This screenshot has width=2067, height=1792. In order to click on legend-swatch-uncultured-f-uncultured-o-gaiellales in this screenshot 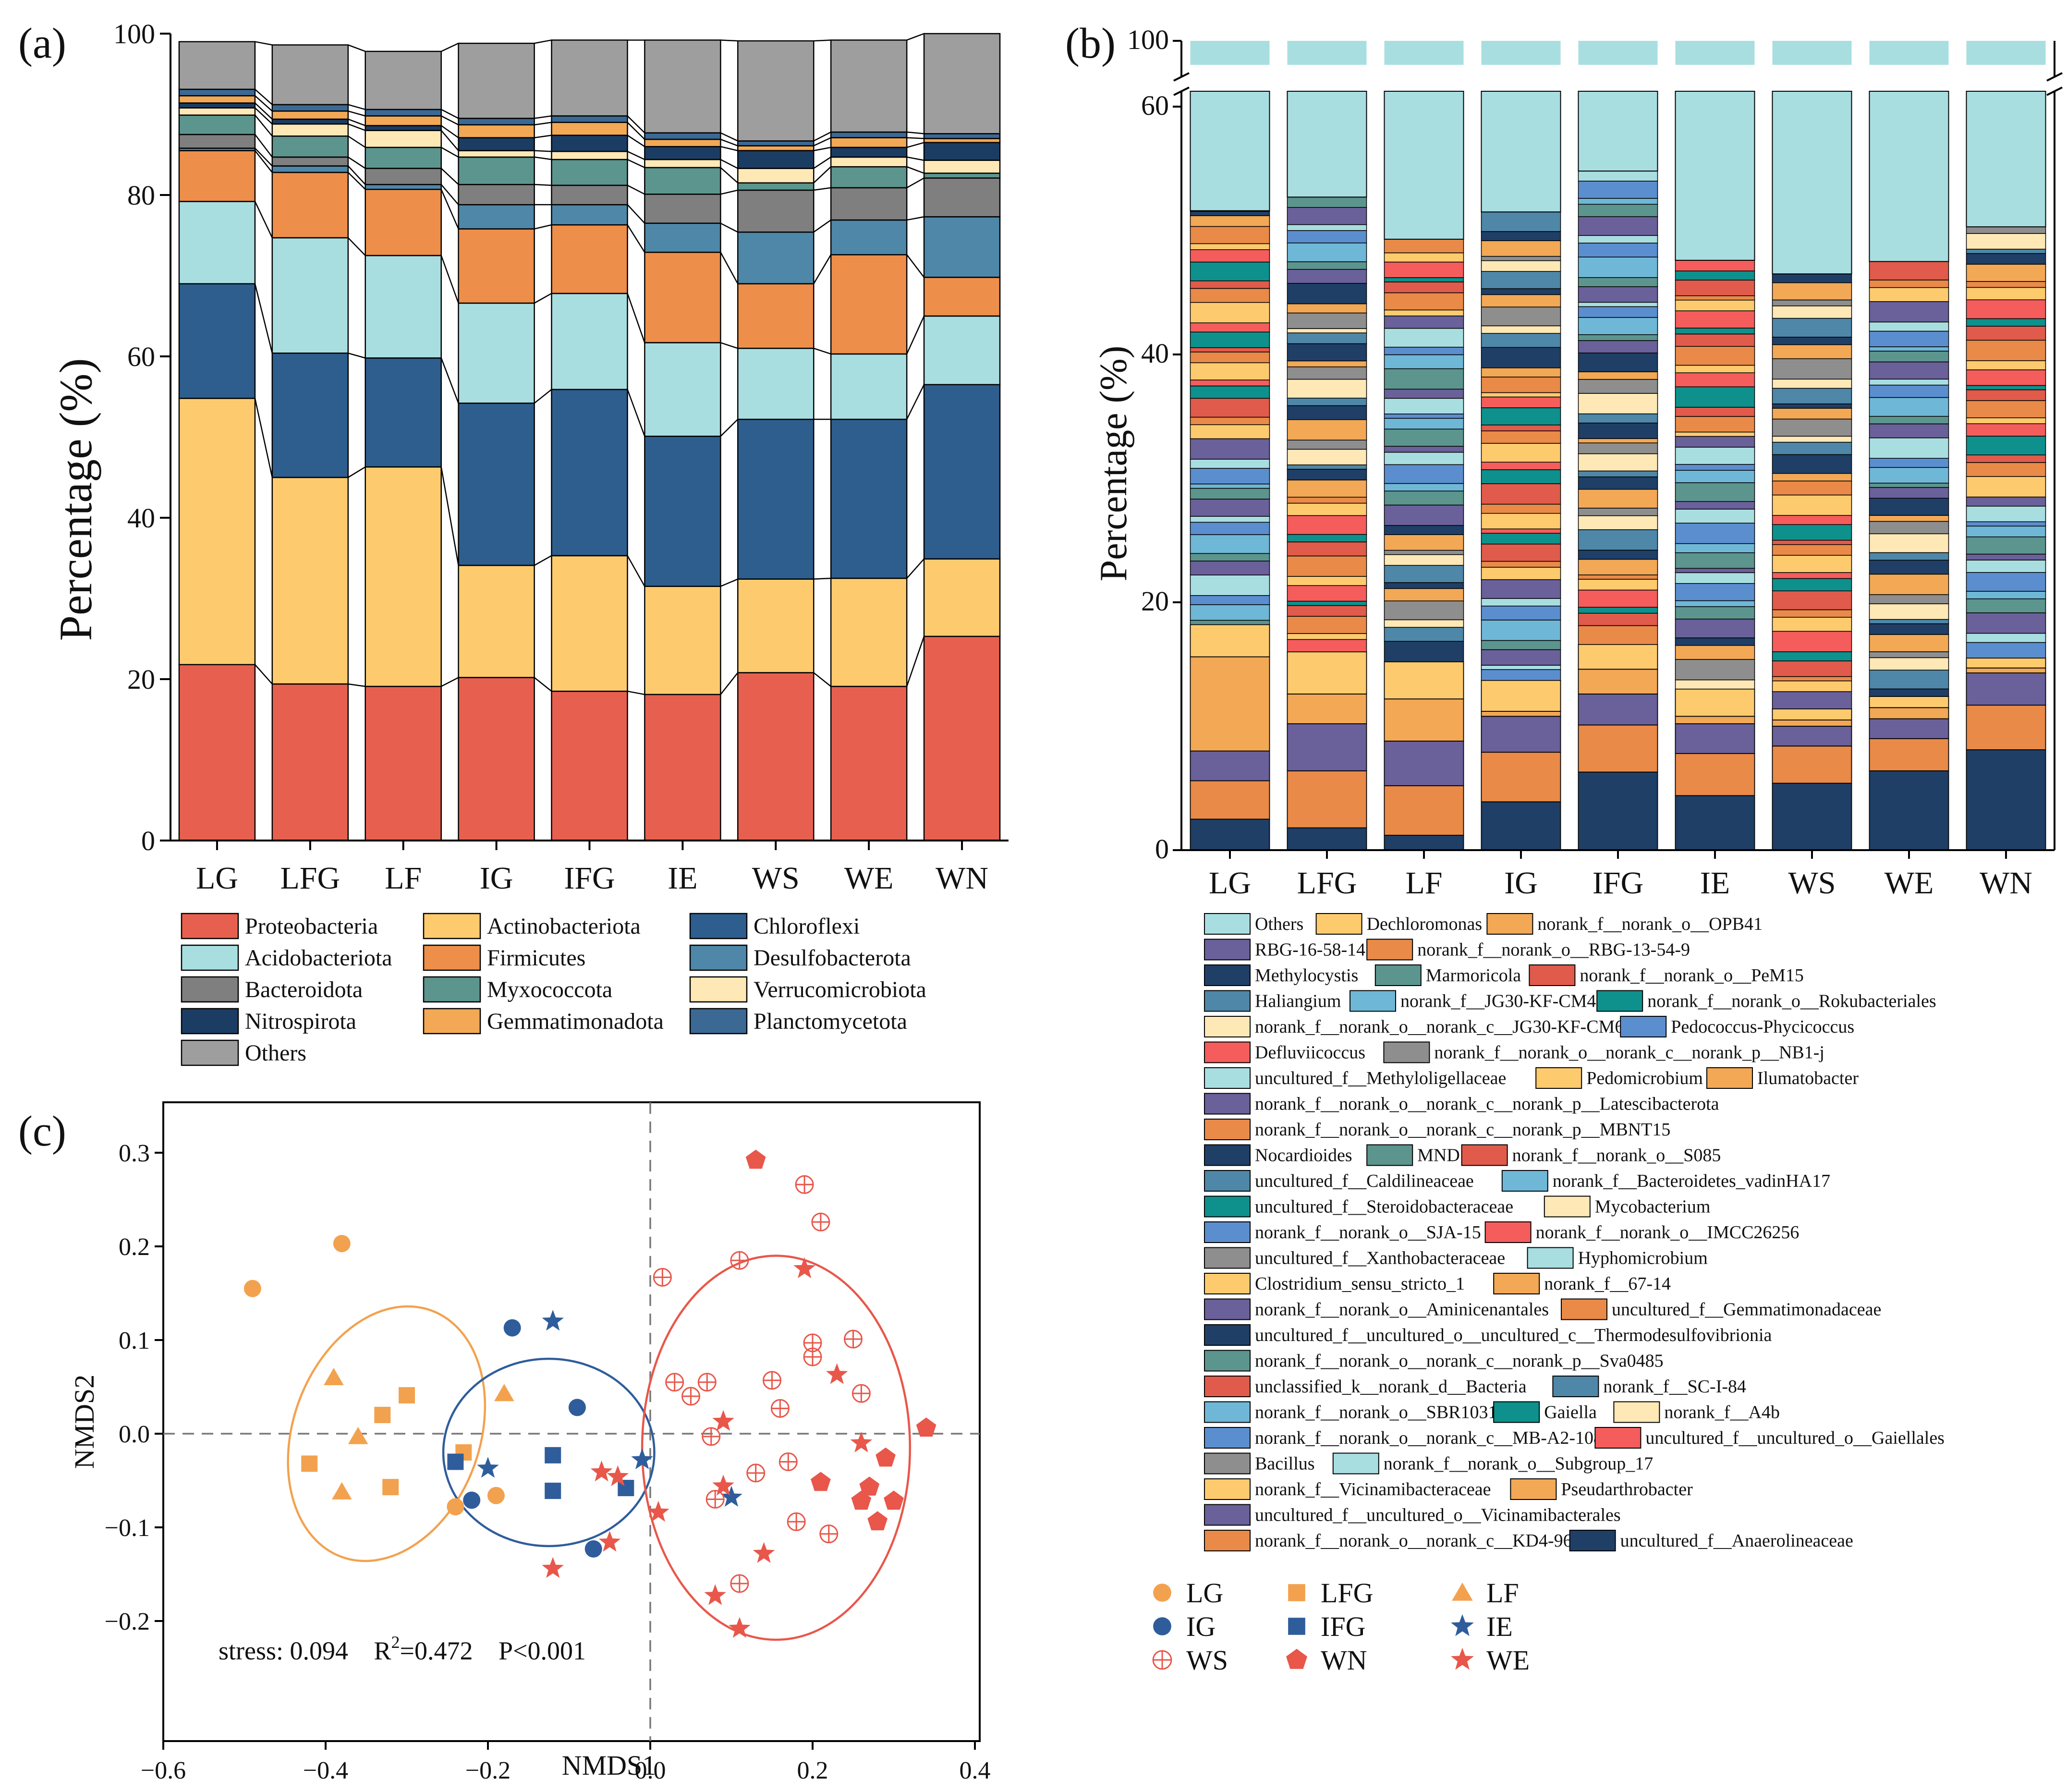, I will do `click(1618, 1438)`.